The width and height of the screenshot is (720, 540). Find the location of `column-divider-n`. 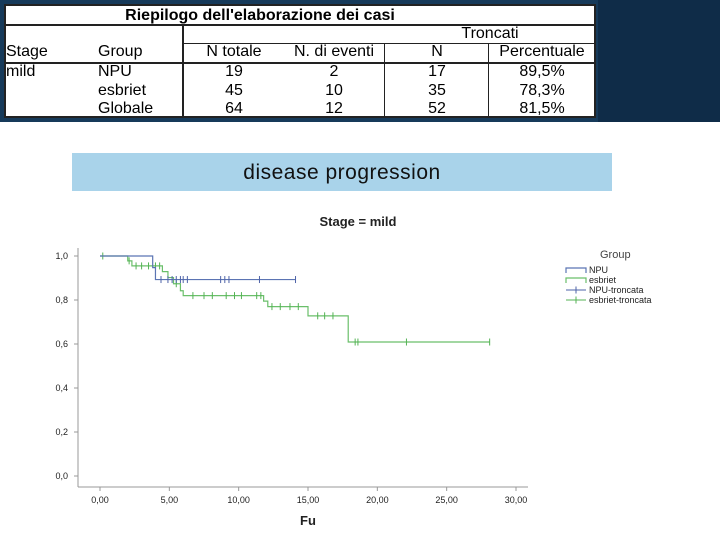

column-divider-n is located at coordinates (384, 79).